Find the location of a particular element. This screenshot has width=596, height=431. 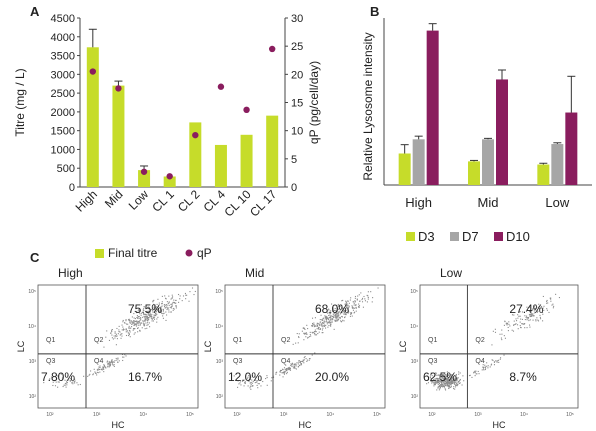

lysosome-bar-d10 is located at coordinates (432, 107).